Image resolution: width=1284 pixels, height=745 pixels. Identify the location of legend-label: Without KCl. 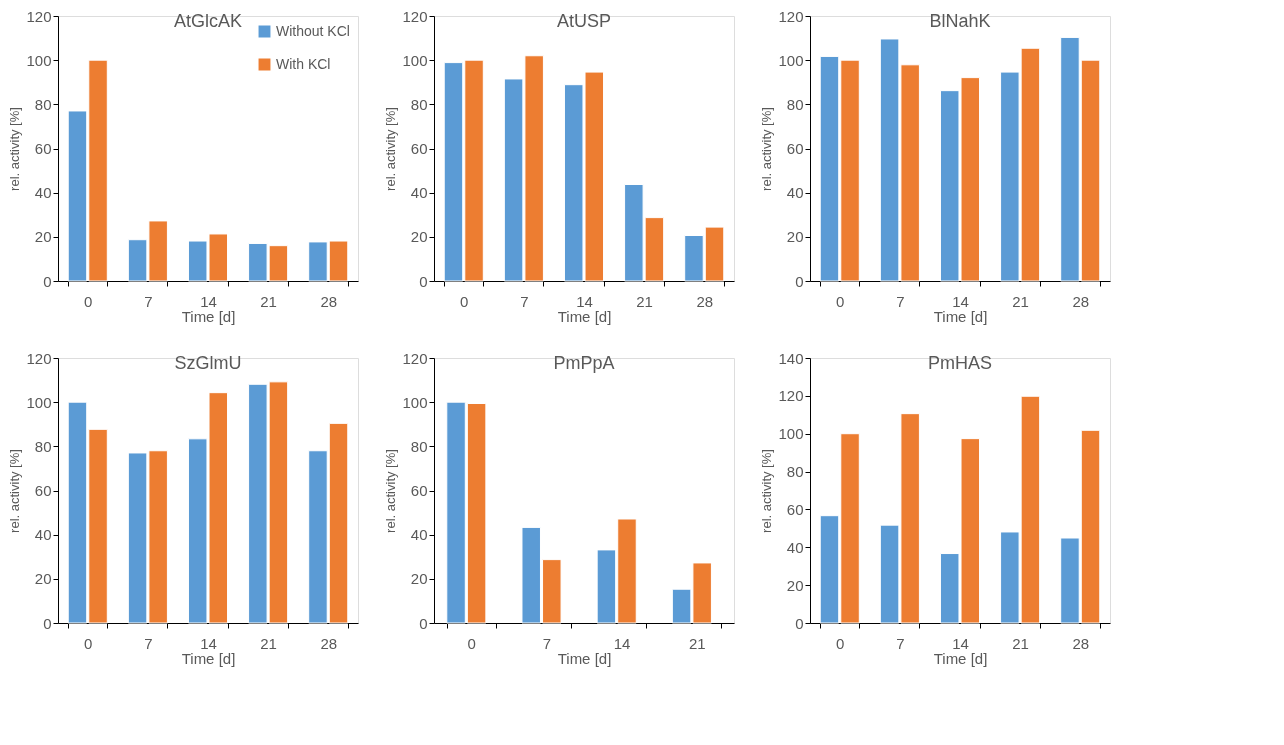
(313, 30).